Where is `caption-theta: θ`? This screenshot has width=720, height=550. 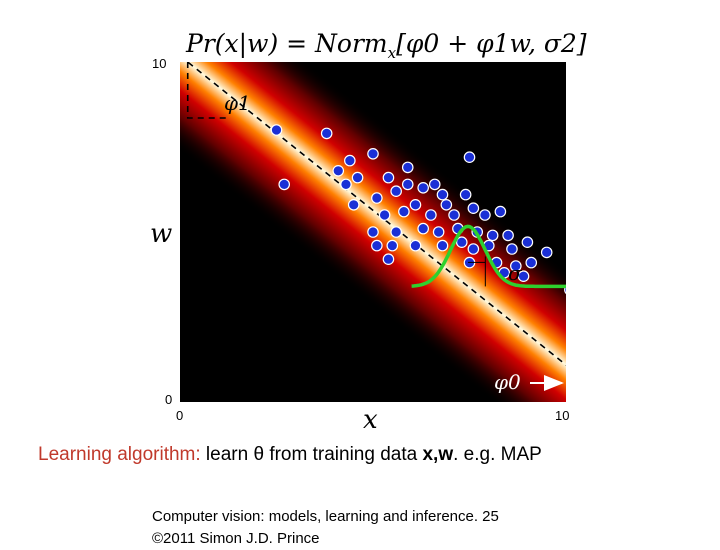
caption-theta: θ is located at coordinates (259, 454).